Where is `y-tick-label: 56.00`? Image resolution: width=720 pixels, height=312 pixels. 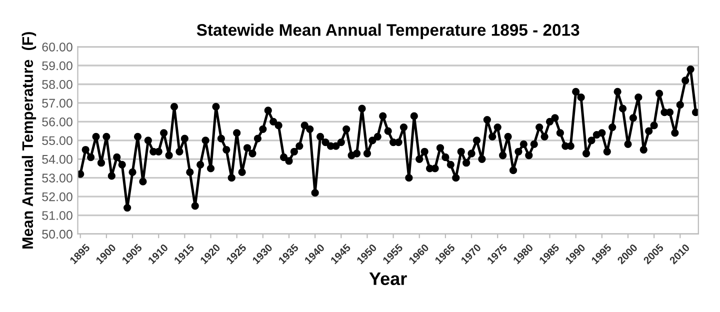 y-tick-label: 56.00 is located at coordinates (57, 121).